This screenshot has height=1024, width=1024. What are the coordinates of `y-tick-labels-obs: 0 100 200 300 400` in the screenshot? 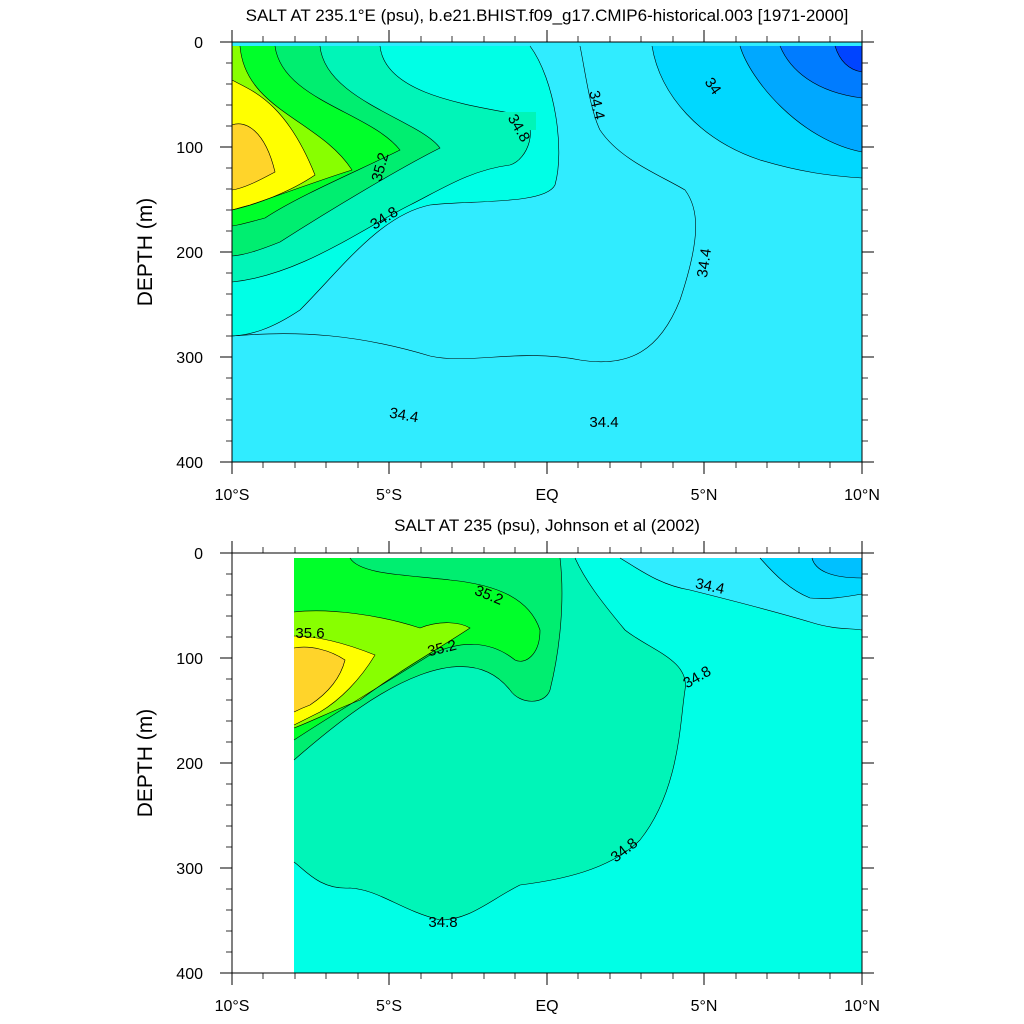 It's located at (189, 764).